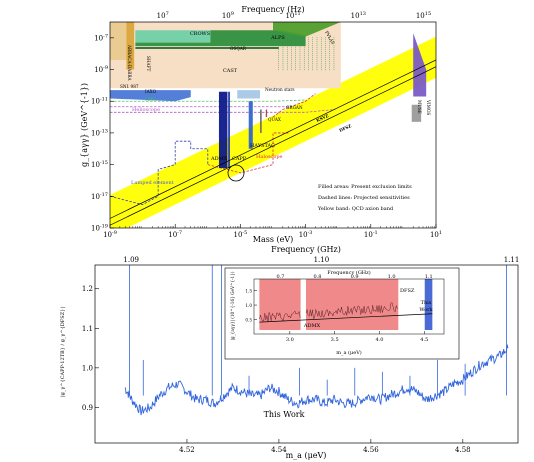 This screenshot has height=462, width=534. Describe the element at coordinates (274, 119) in the screenshot. I see `label-quax: QUAX` at that location.